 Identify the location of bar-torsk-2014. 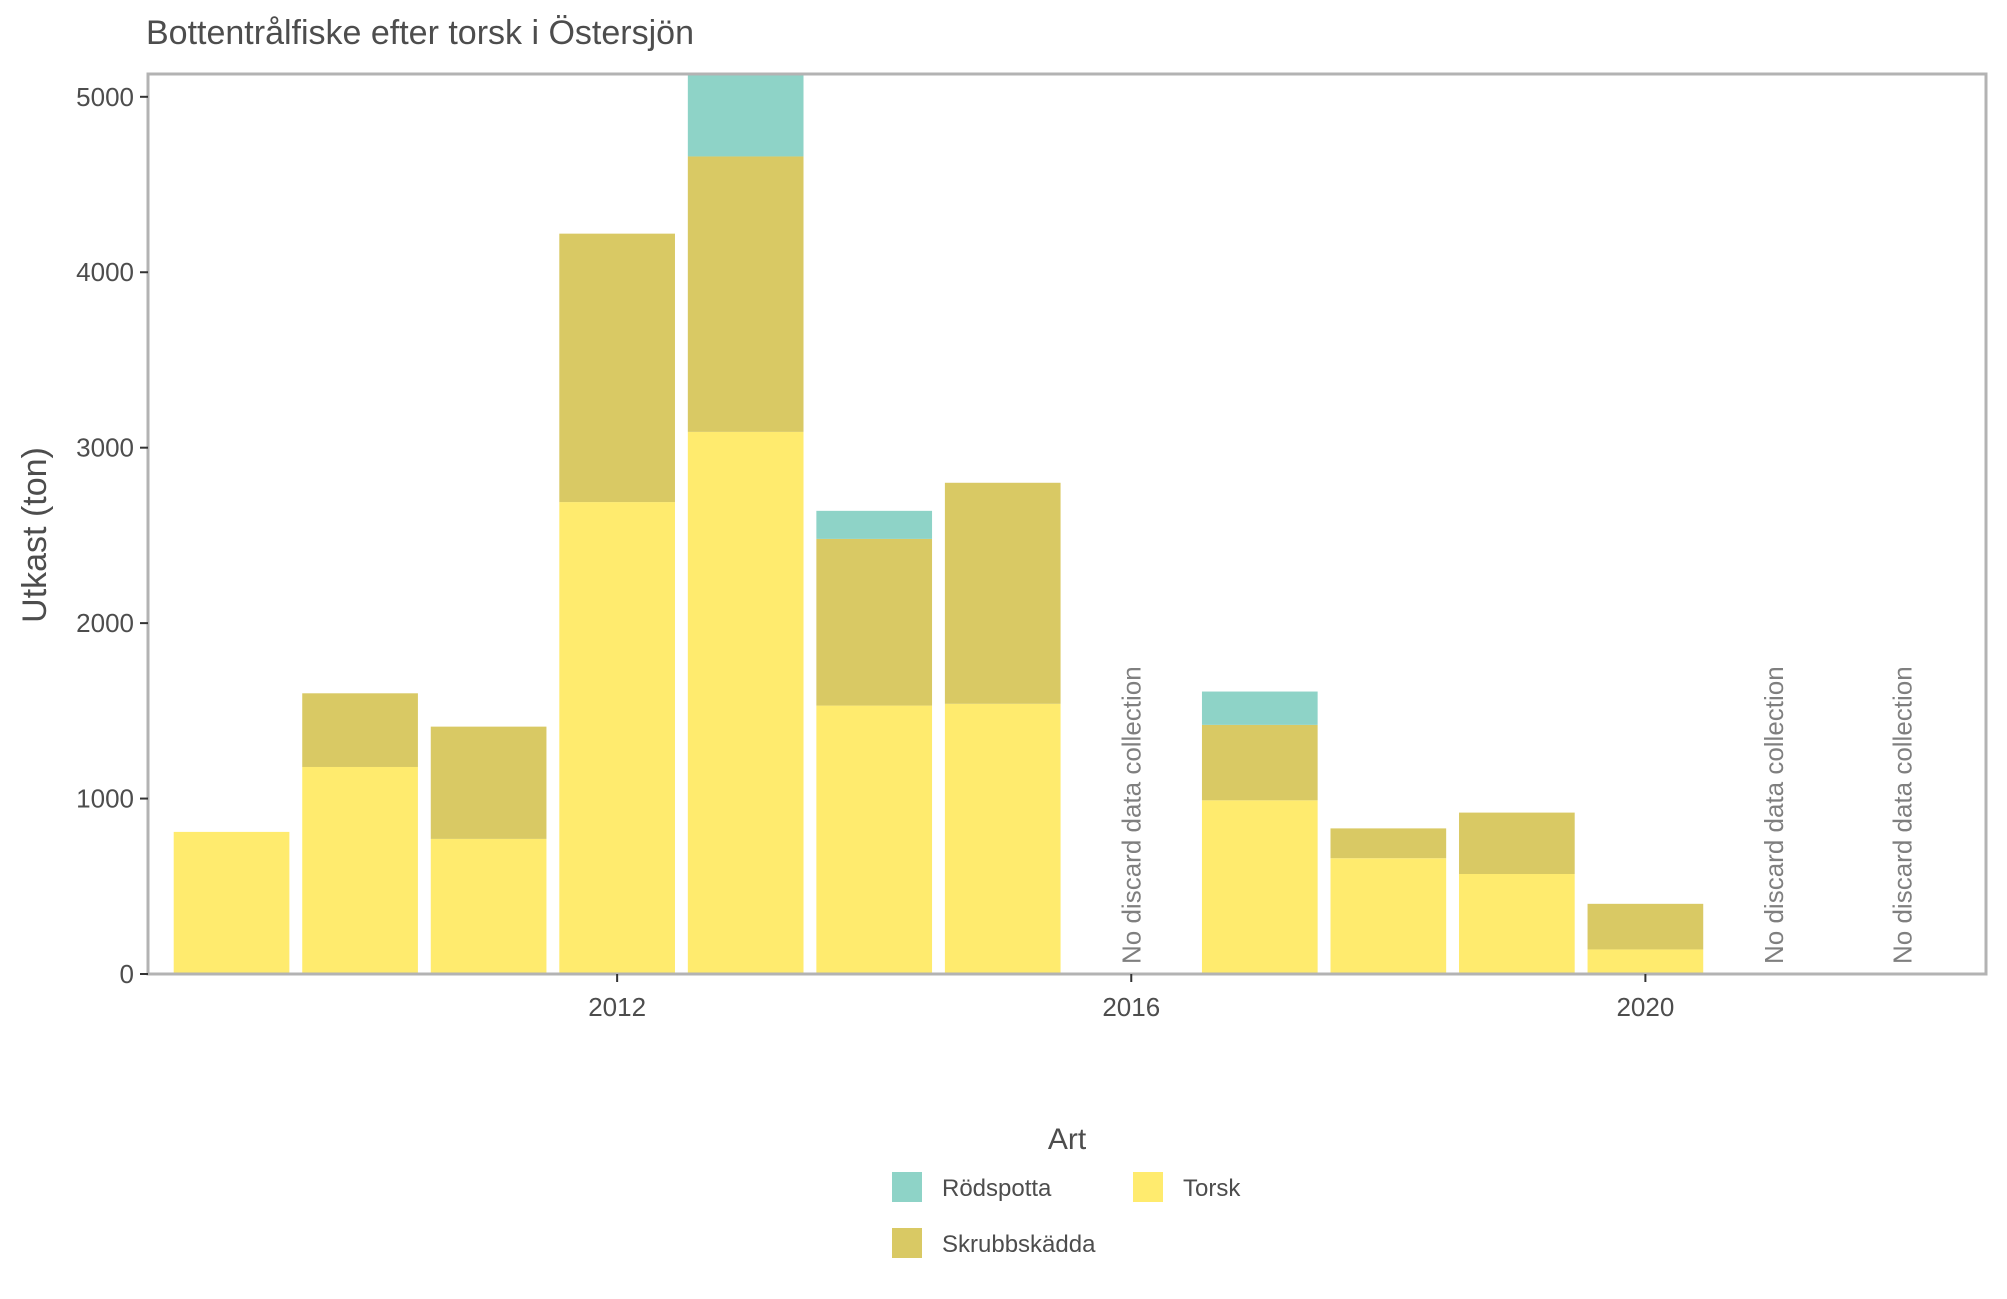
(874, 839).